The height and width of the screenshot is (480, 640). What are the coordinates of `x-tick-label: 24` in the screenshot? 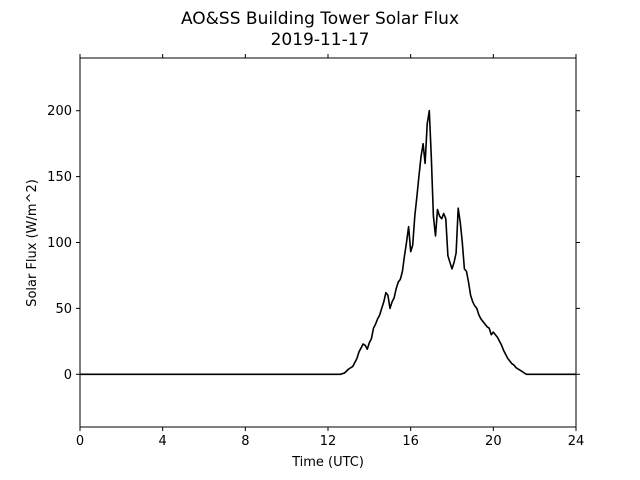 It's located at (576, 441).